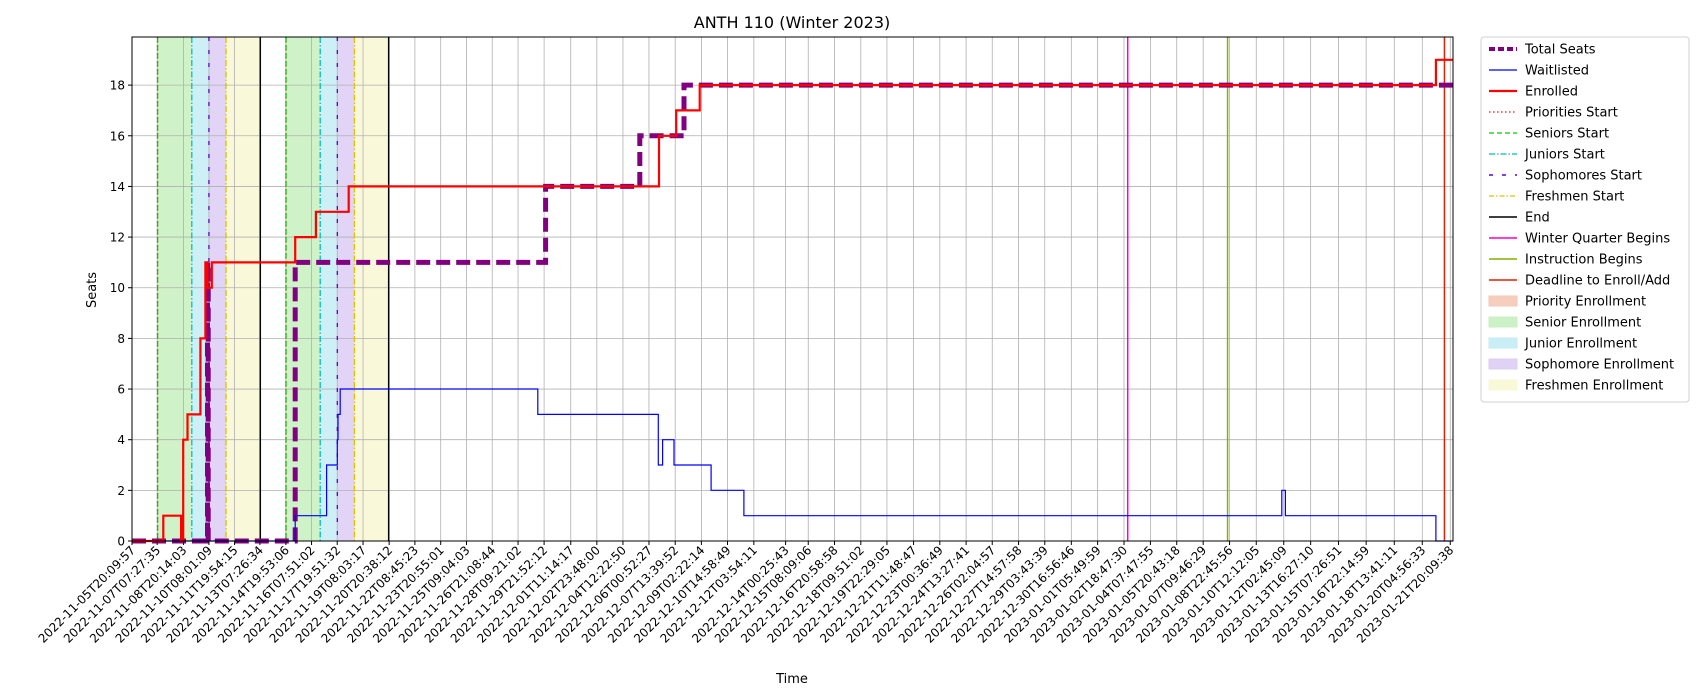  I want to click on legend-label-winter-quarter-begins: Winter Quarter Begins, so click(1597, 239).